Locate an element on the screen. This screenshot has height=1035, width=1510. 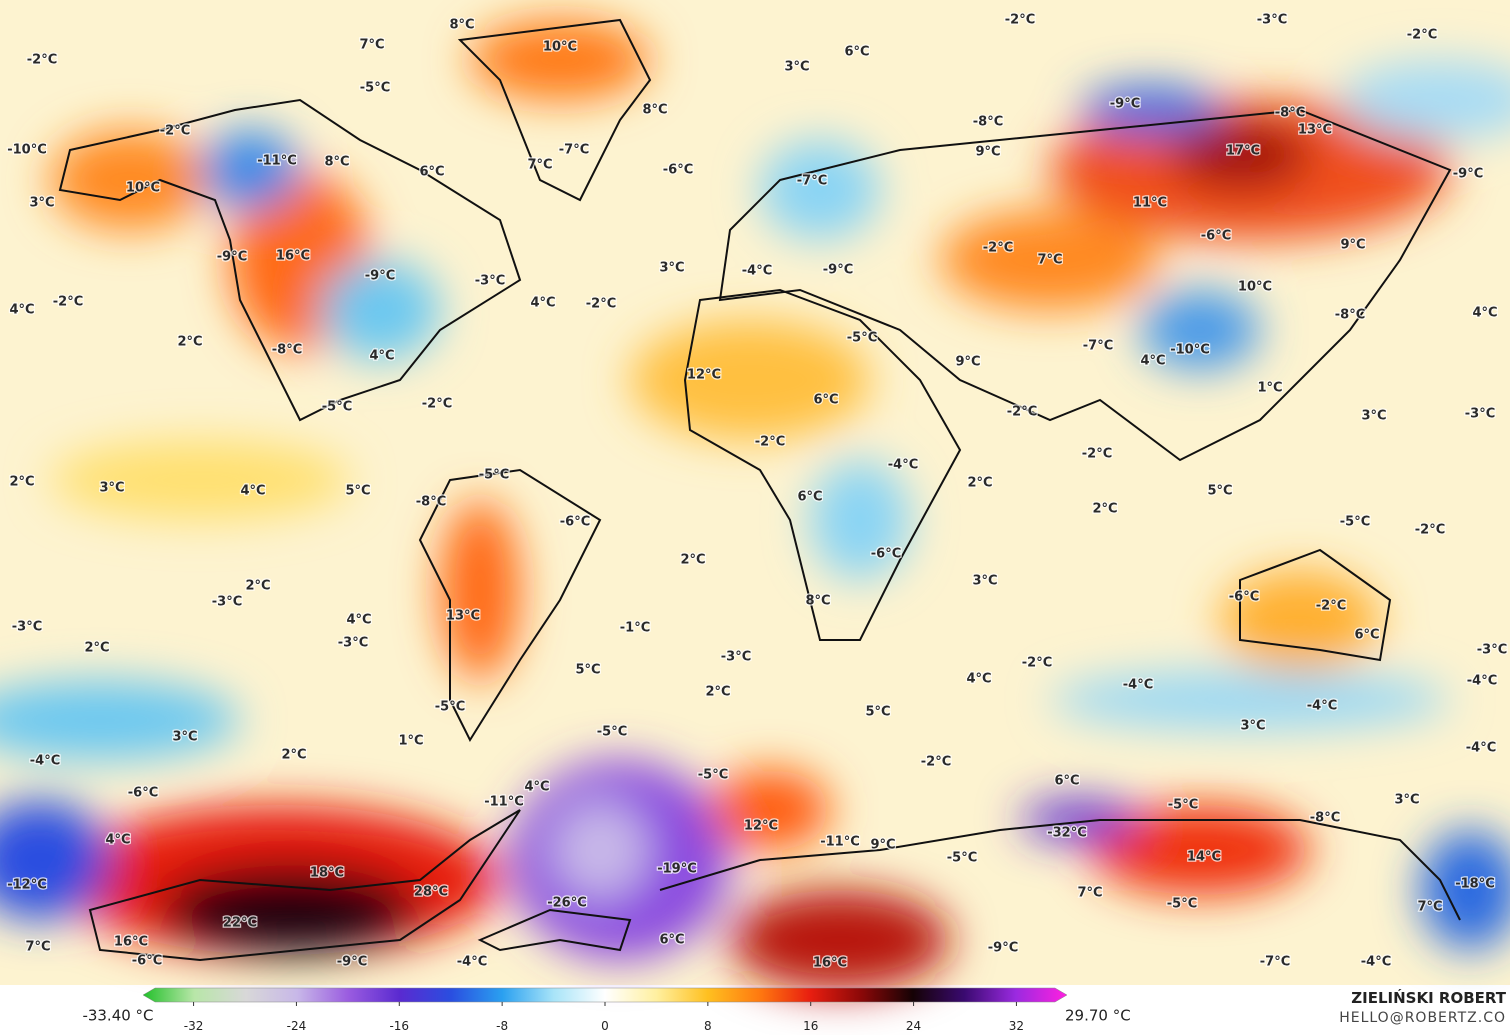
legend-tick-label: 32 is located at coordinates (1016, 1026).